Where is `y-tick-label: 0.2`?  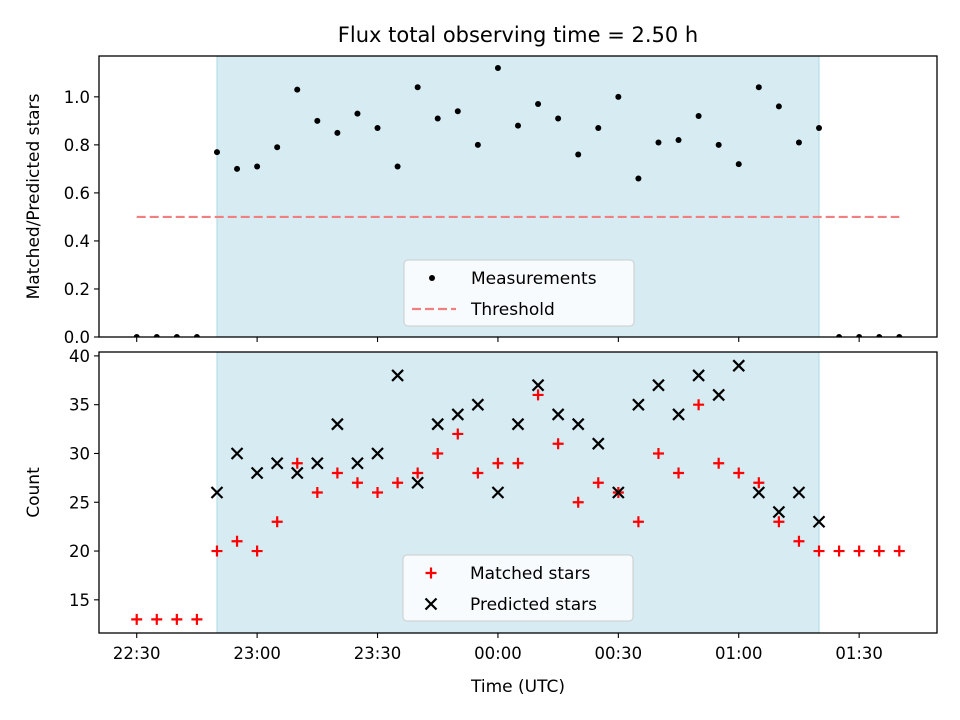
y-tick-label: 0.2 is located at coordinates (77, 289).